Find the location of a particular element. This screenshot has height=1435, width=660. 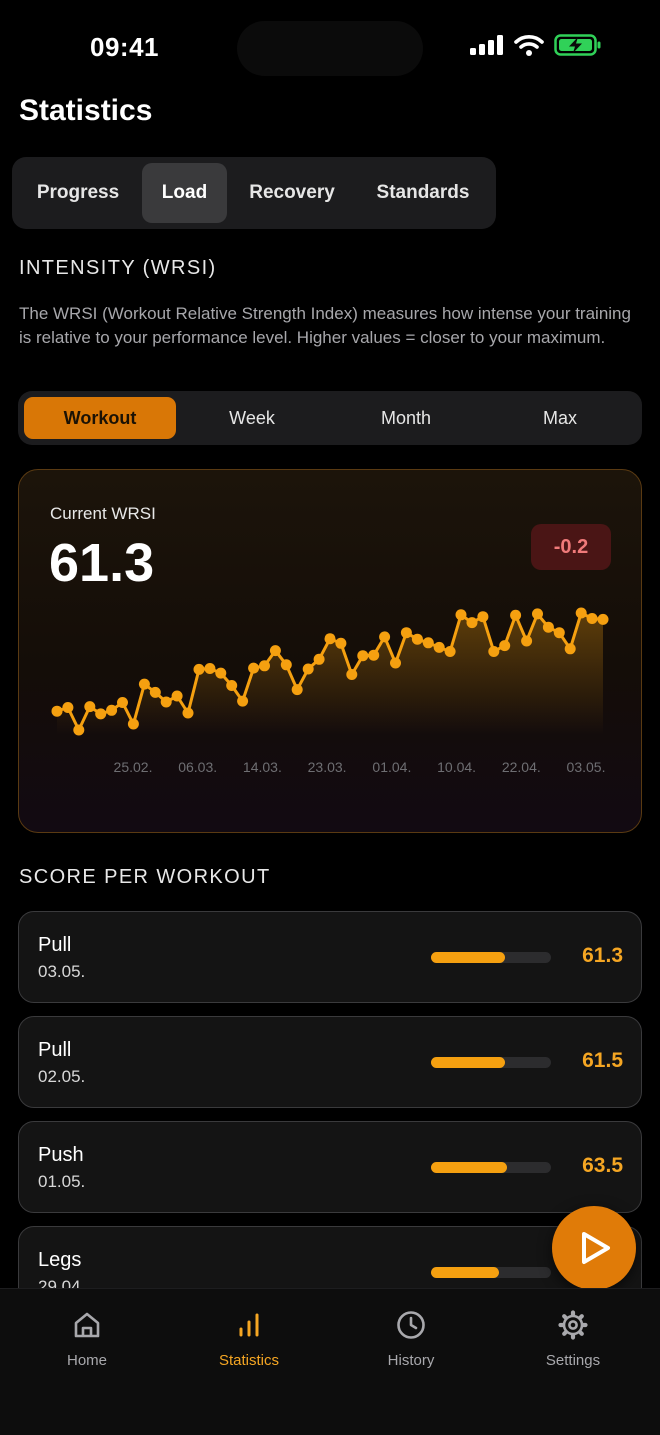

tabbar-statistics-label: Statistics is located at coordinates (248, 1360).